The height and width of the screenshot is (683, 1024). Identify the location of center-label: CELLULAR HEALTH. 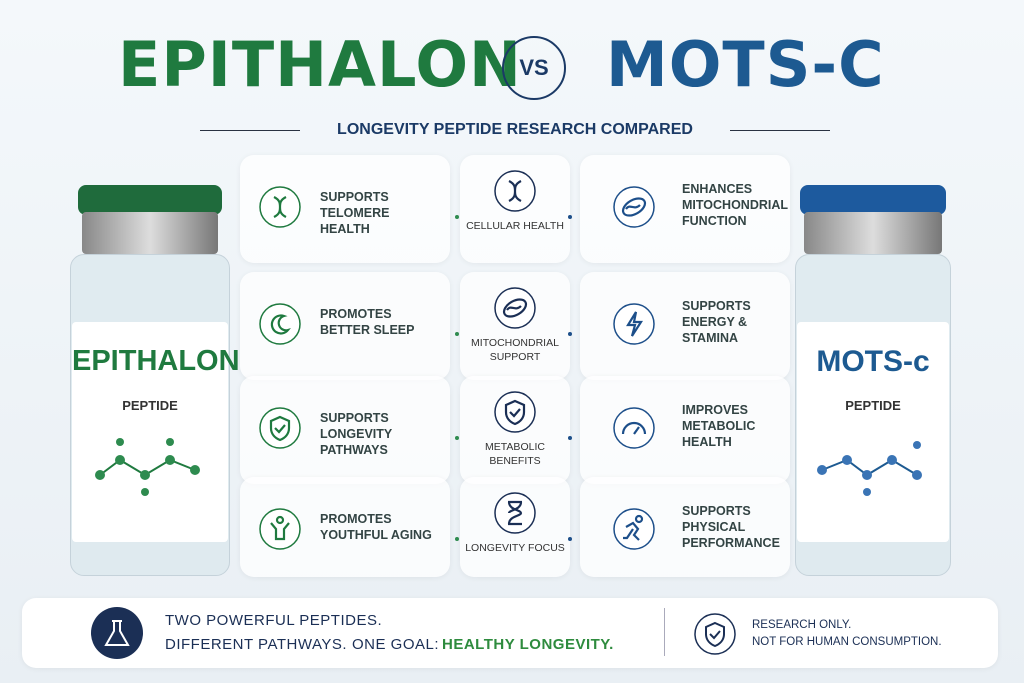
(515, 226).